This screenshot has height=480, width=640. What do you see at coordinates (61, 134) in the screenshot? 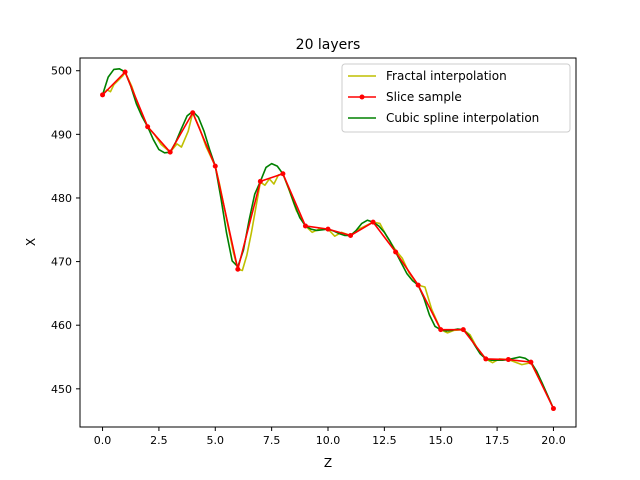
I see `y-tick-label: 490` at bounding box center [61, 134].